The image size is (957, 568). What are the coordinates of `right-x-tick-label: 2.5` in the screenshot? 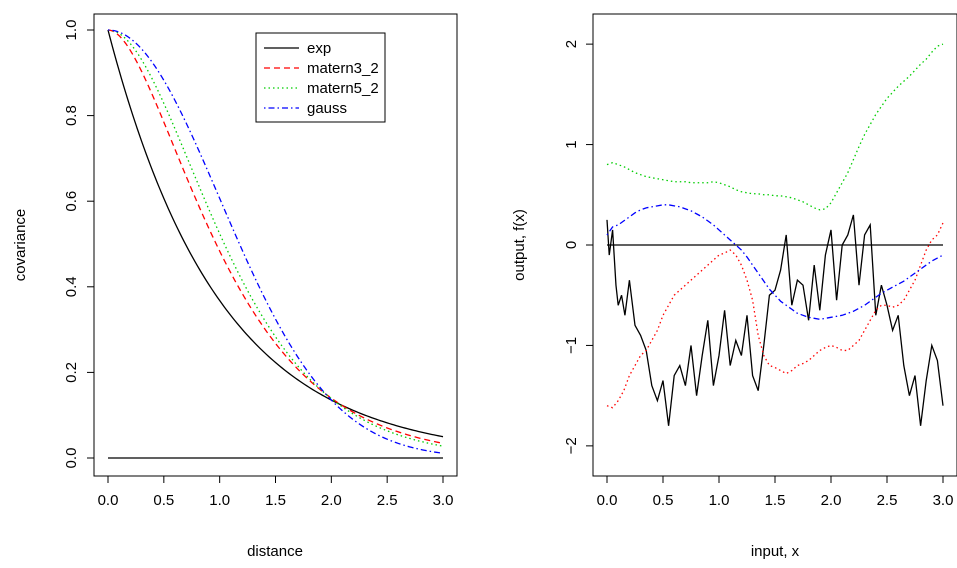 It's located at (887, 500).